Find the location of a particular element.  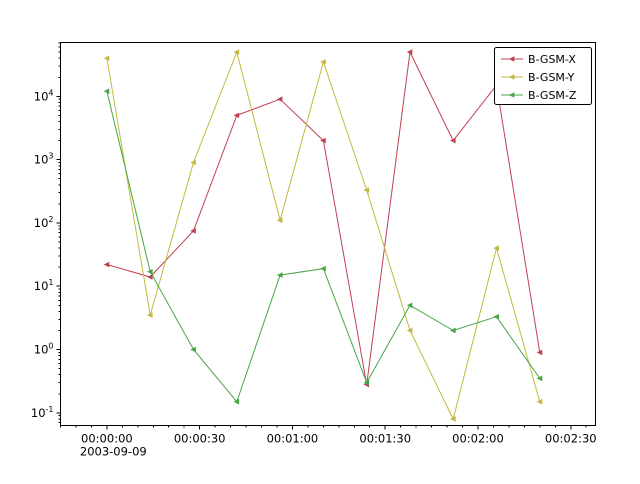

legend-box is located at coordinates (543, 76).